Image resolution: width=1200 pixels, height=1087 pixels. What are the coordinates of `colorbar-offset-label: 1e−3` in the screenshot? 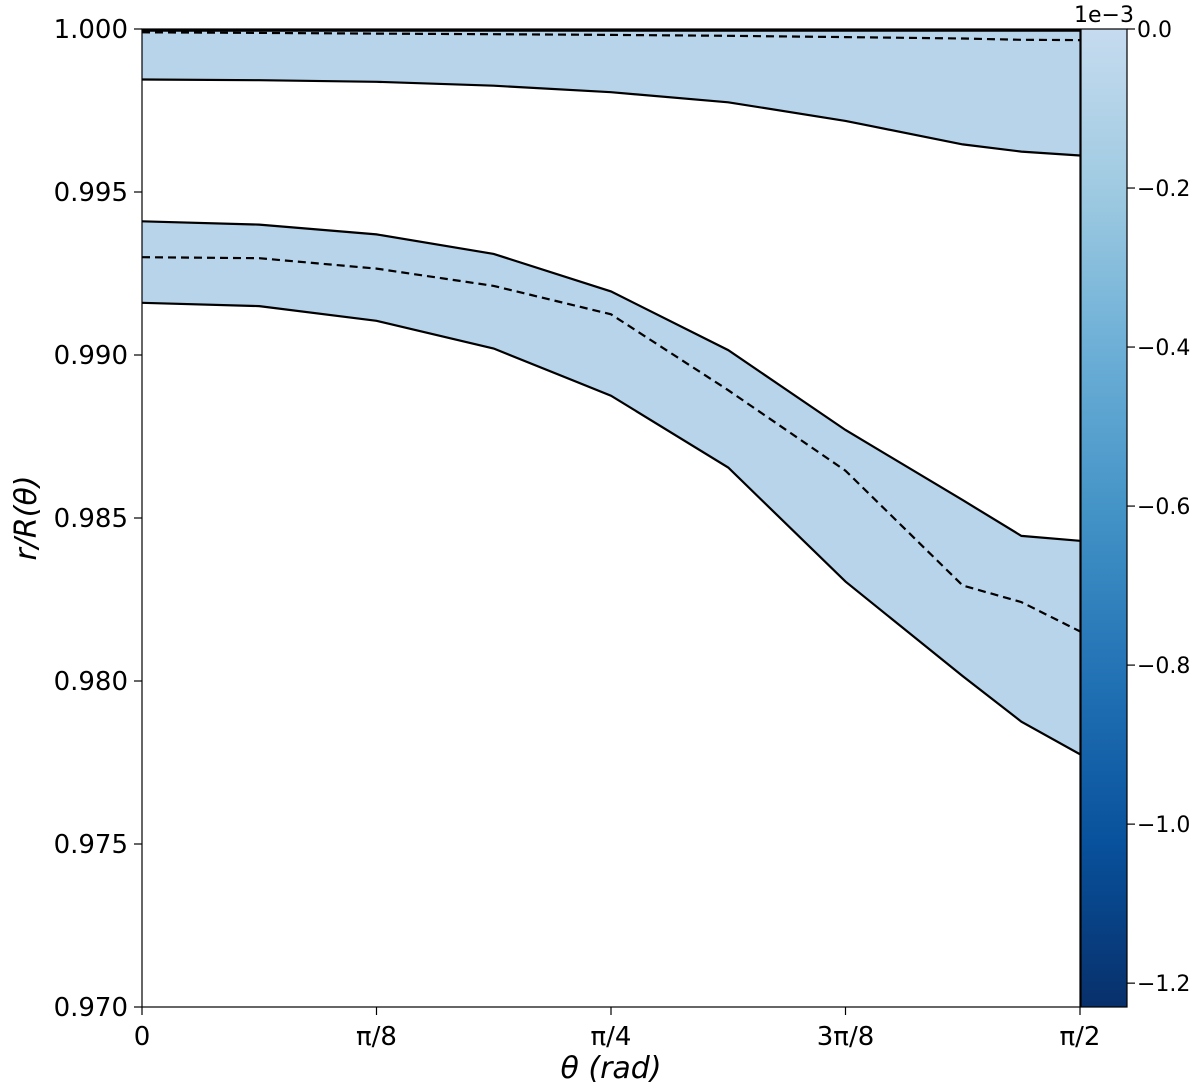 It's located at (1104, 15).